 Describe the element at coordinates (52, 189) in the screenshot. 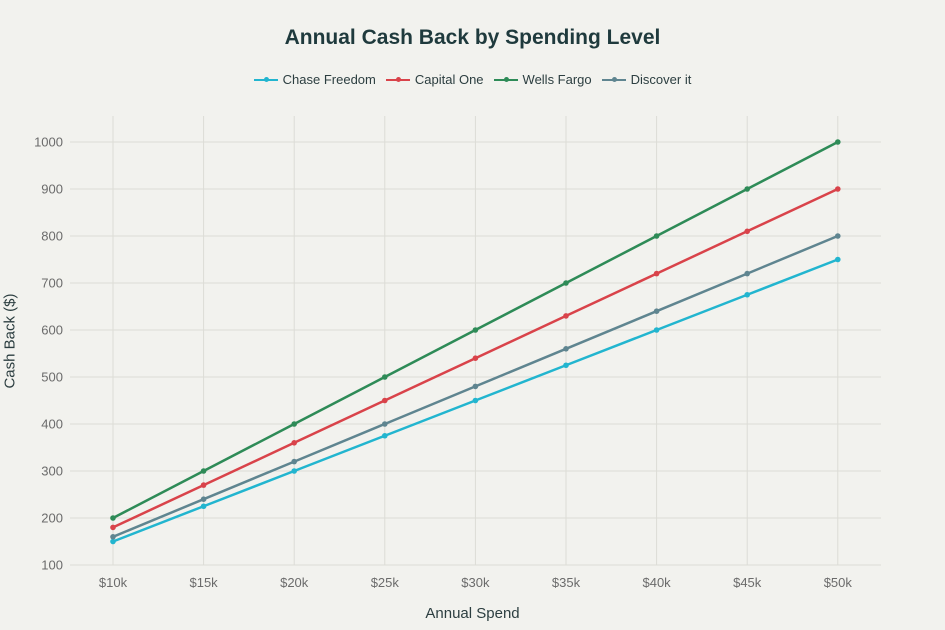

I see `y-tick-label: 900` at that location.